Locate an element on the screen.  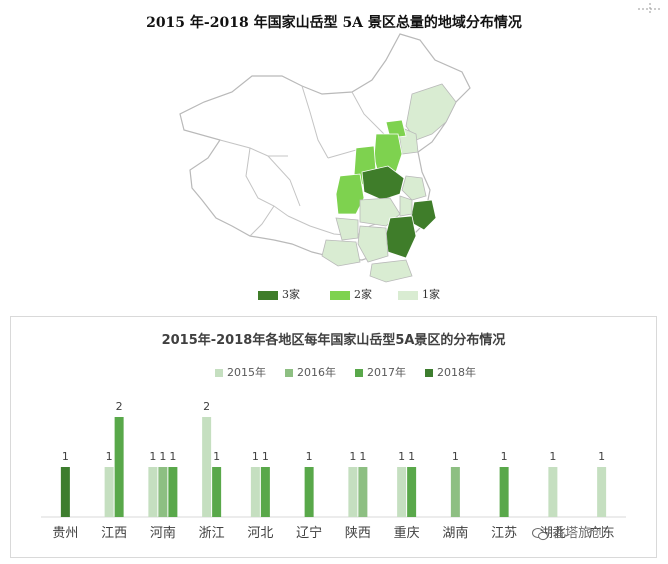
x-tick-label: 贵州 is located at coordinates (65, 533).